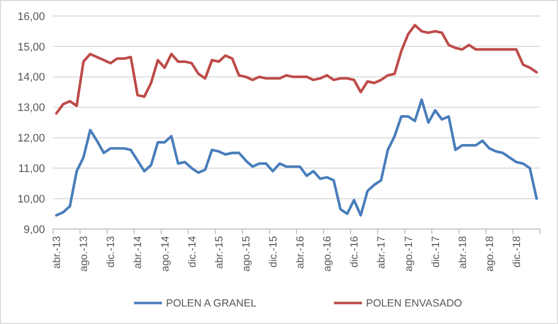 The height and width of the screenshot is (324, 558). What do you see at coordinates (382, 252) in the screenshot?
I see `x-tick-label: abr.-17` at bounding box center [382, 252].